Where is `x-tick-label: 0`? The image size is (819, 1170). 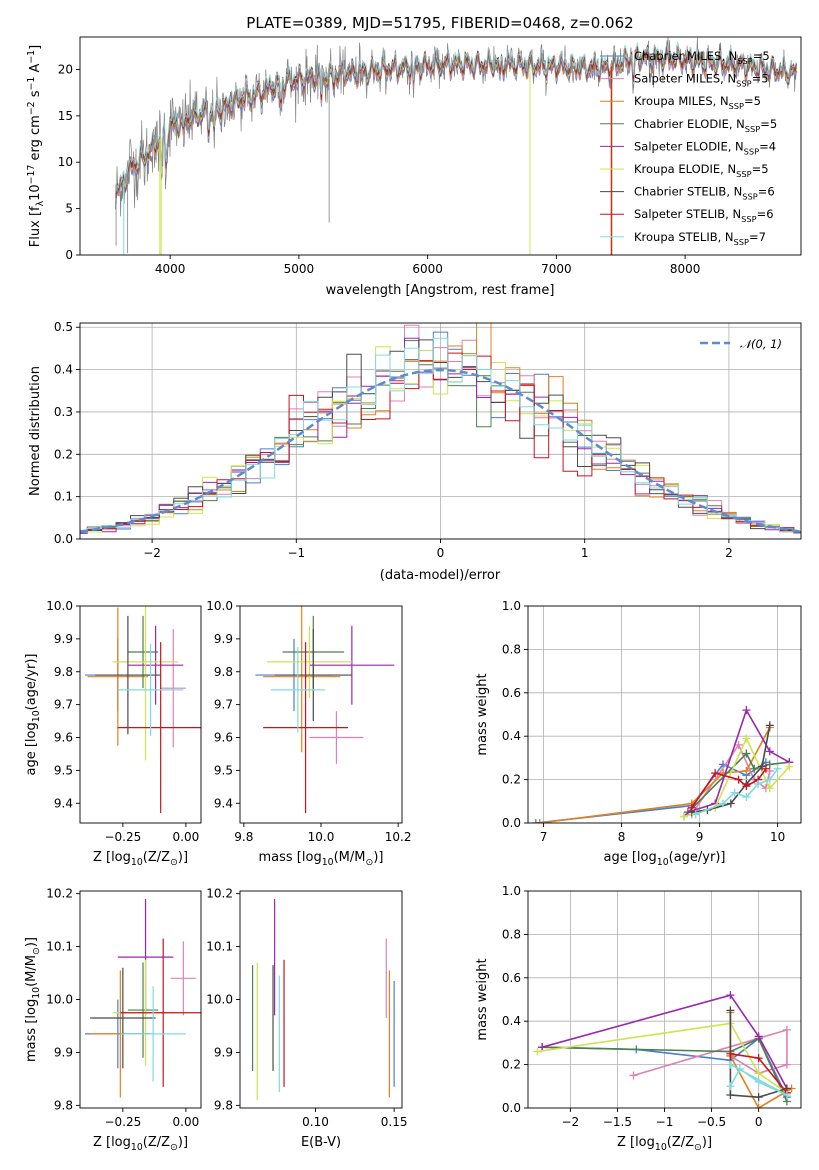
x-tick-label: 0 is located at coordinates (759, 1122).